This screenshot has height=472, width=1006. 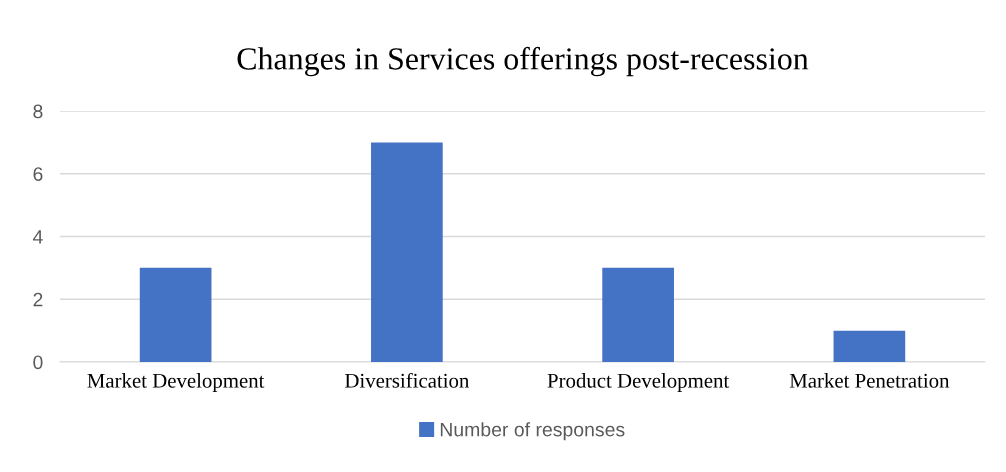 I want to click on legend-label: Number of responses, so click(x=532, y=431).